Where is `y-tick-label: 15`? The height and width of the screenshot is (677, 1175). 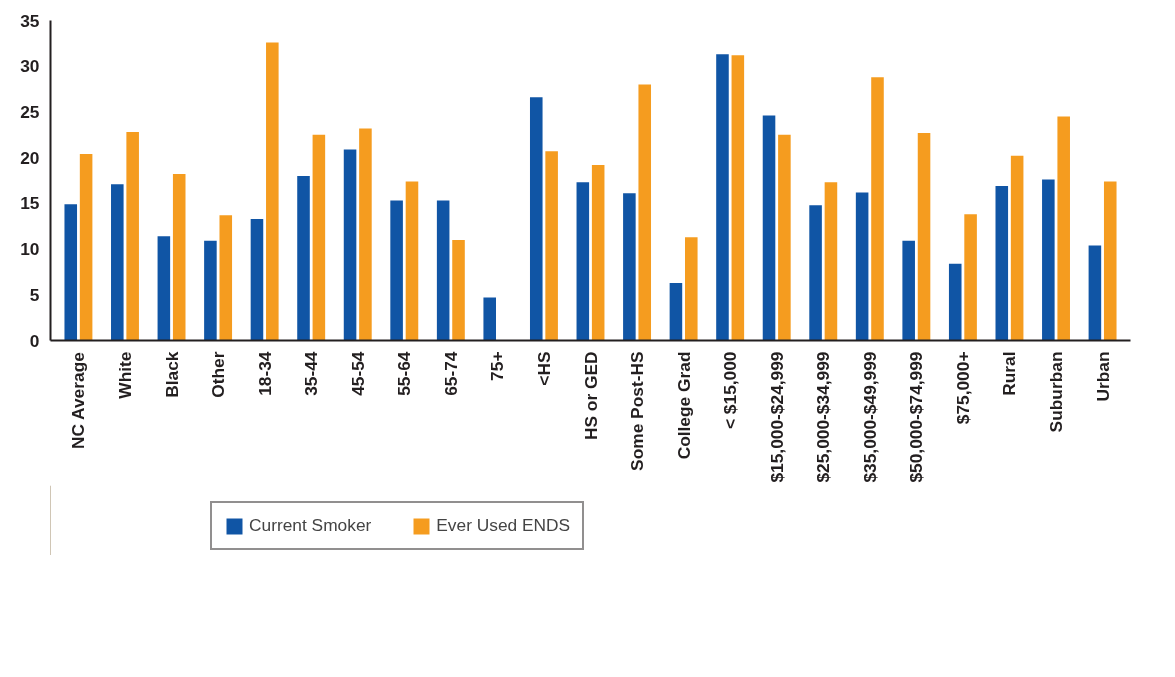
y-tick-label: 15 is located at coordinates (30, 203).